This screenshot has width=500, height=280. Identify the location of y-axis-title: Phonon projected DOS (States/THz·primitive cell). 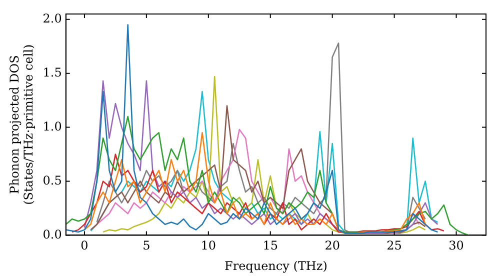
(21, 124).